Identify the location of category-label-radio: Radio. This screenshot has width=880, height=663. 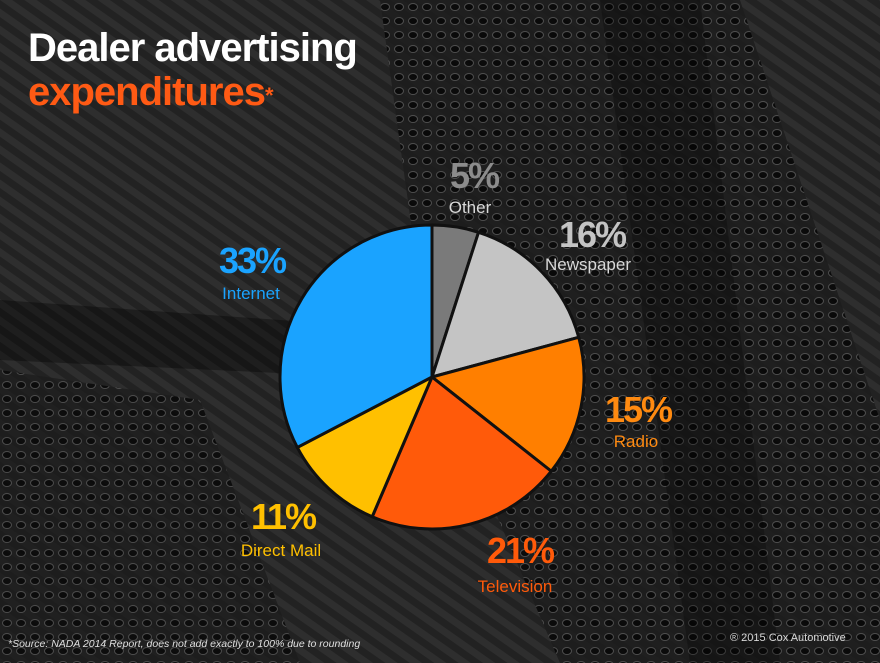
(636, 441).